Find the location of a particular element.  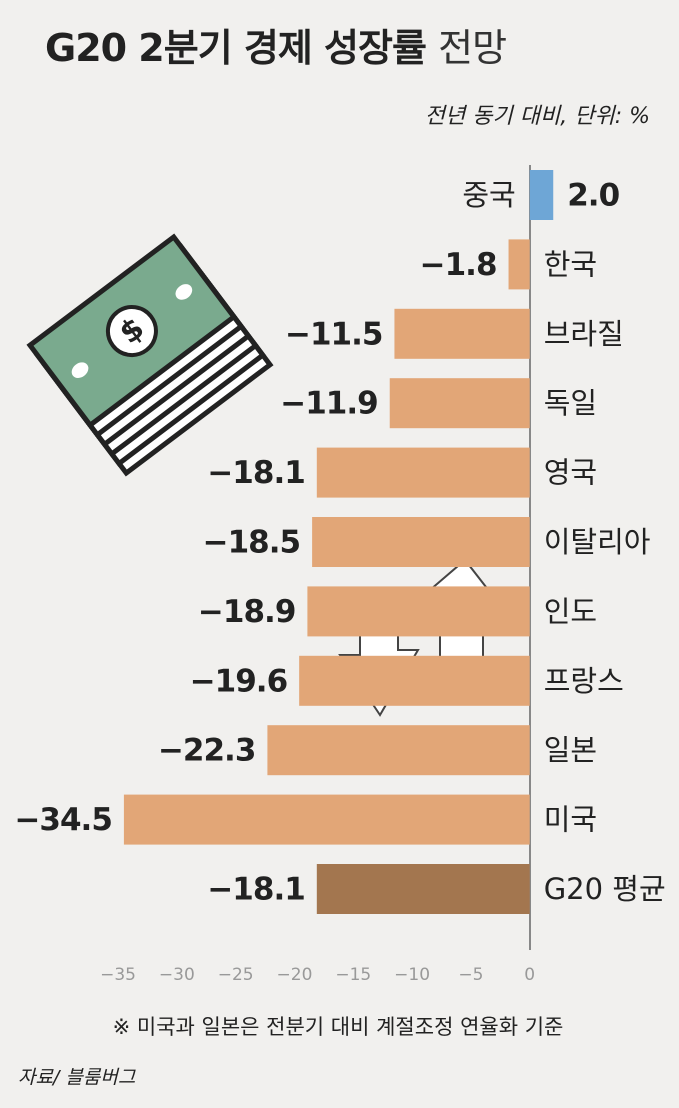

category-label: 독일 is located at coordinates (570, 403).